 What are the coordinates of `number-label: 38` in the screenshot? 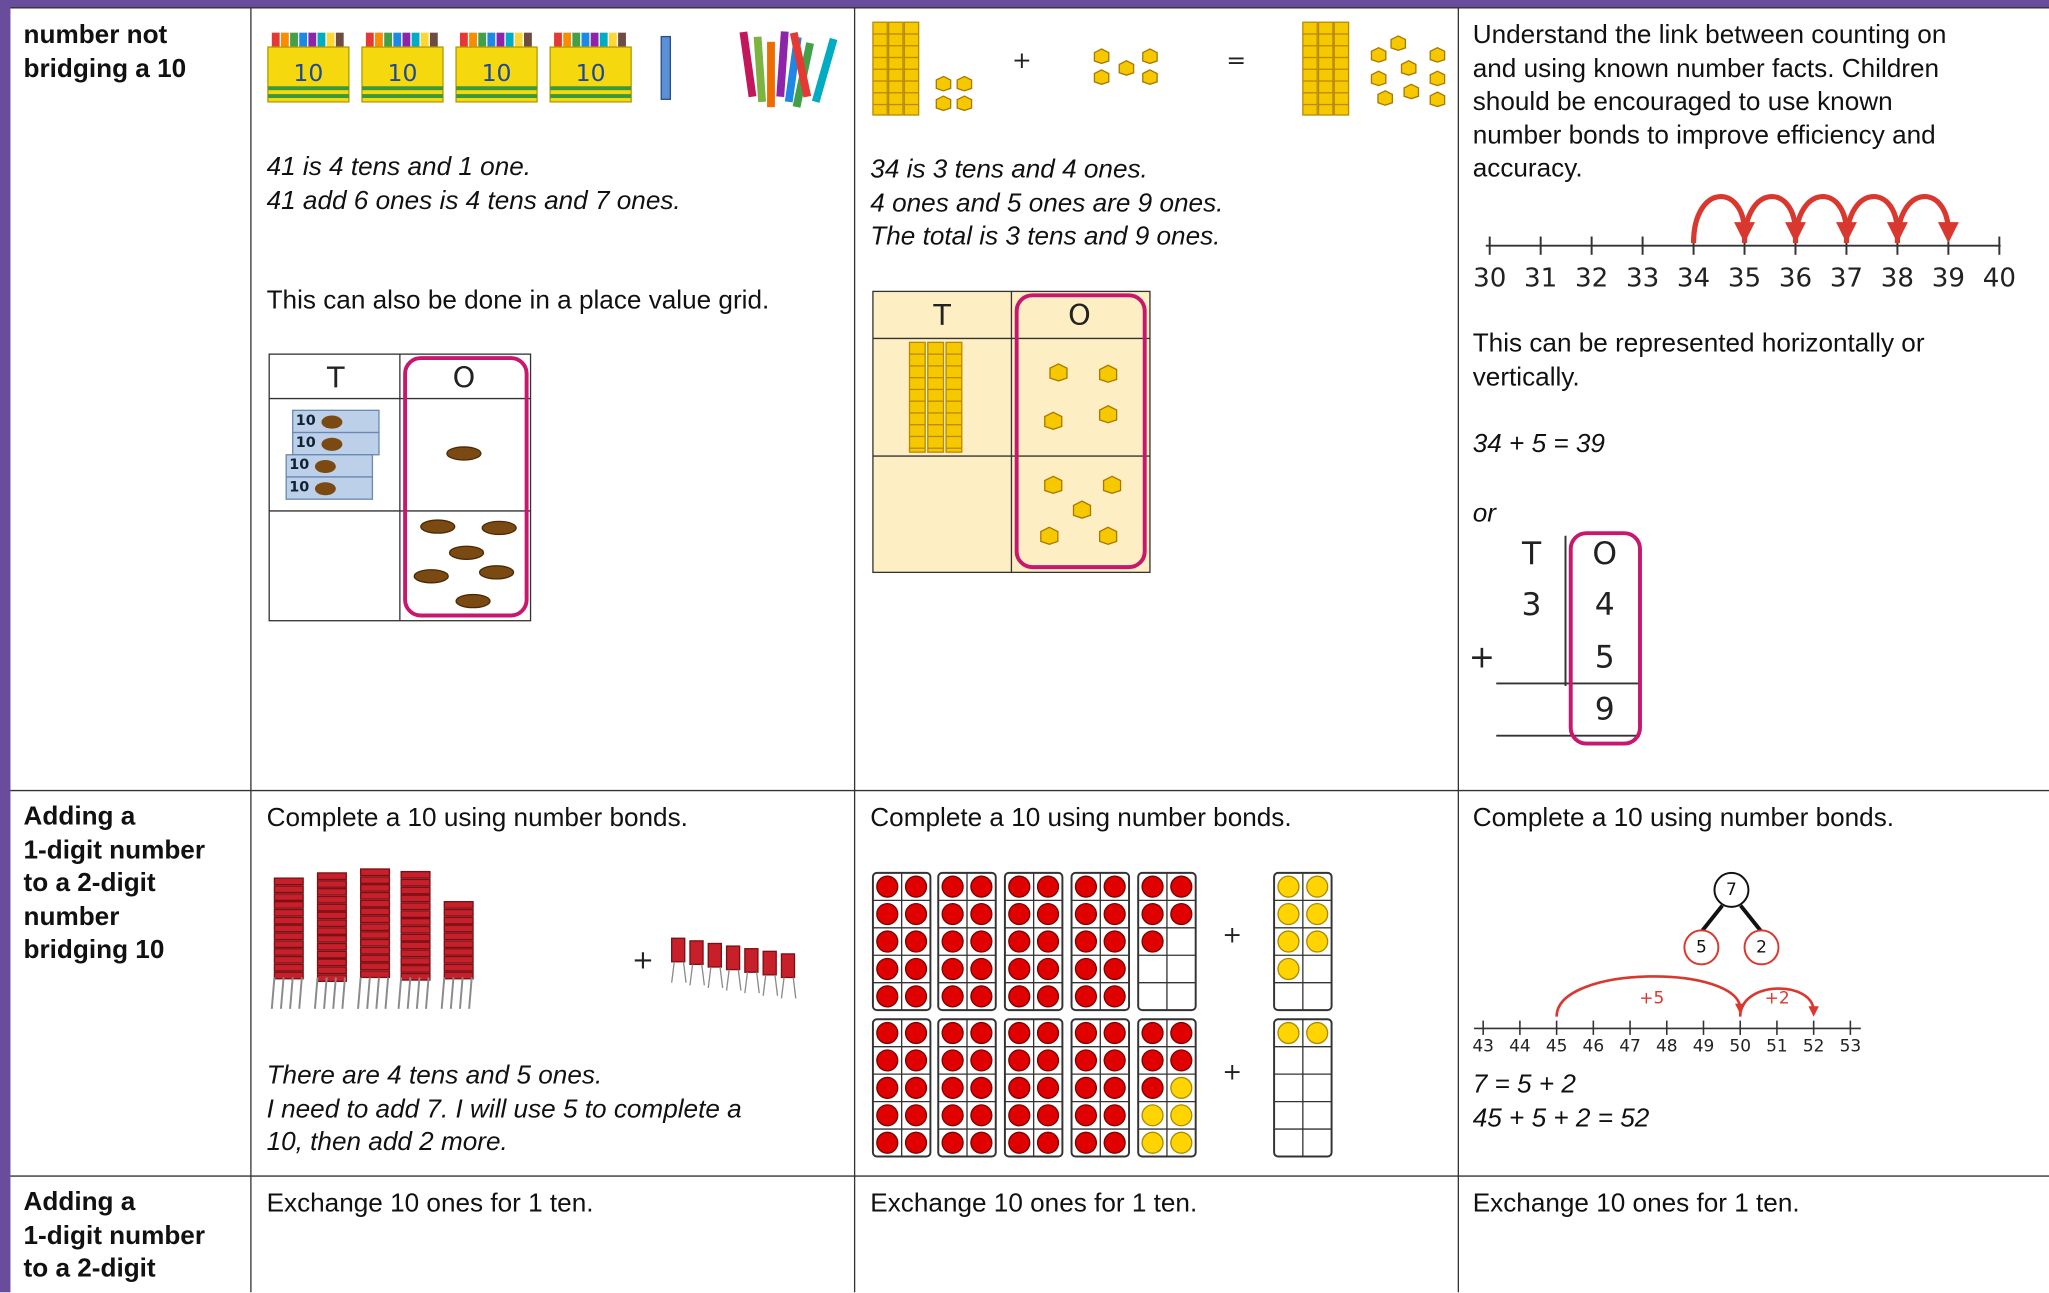 It's located at (1897, 278).